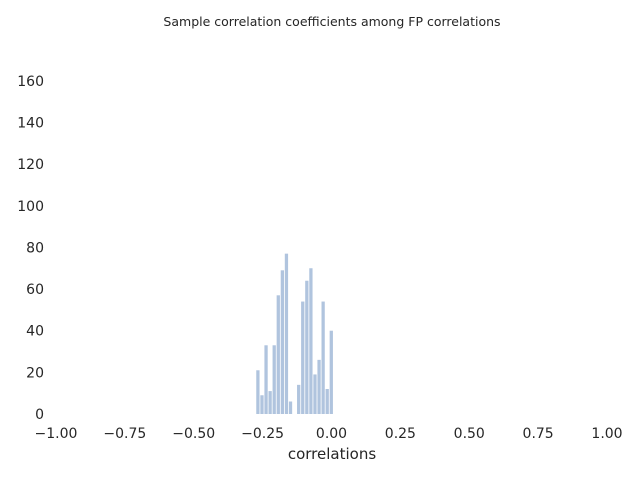  What do you see at coordinates (30, 165) in the screenshot?
I see `y-tick-label: 120` at bounding box center [30, 165].